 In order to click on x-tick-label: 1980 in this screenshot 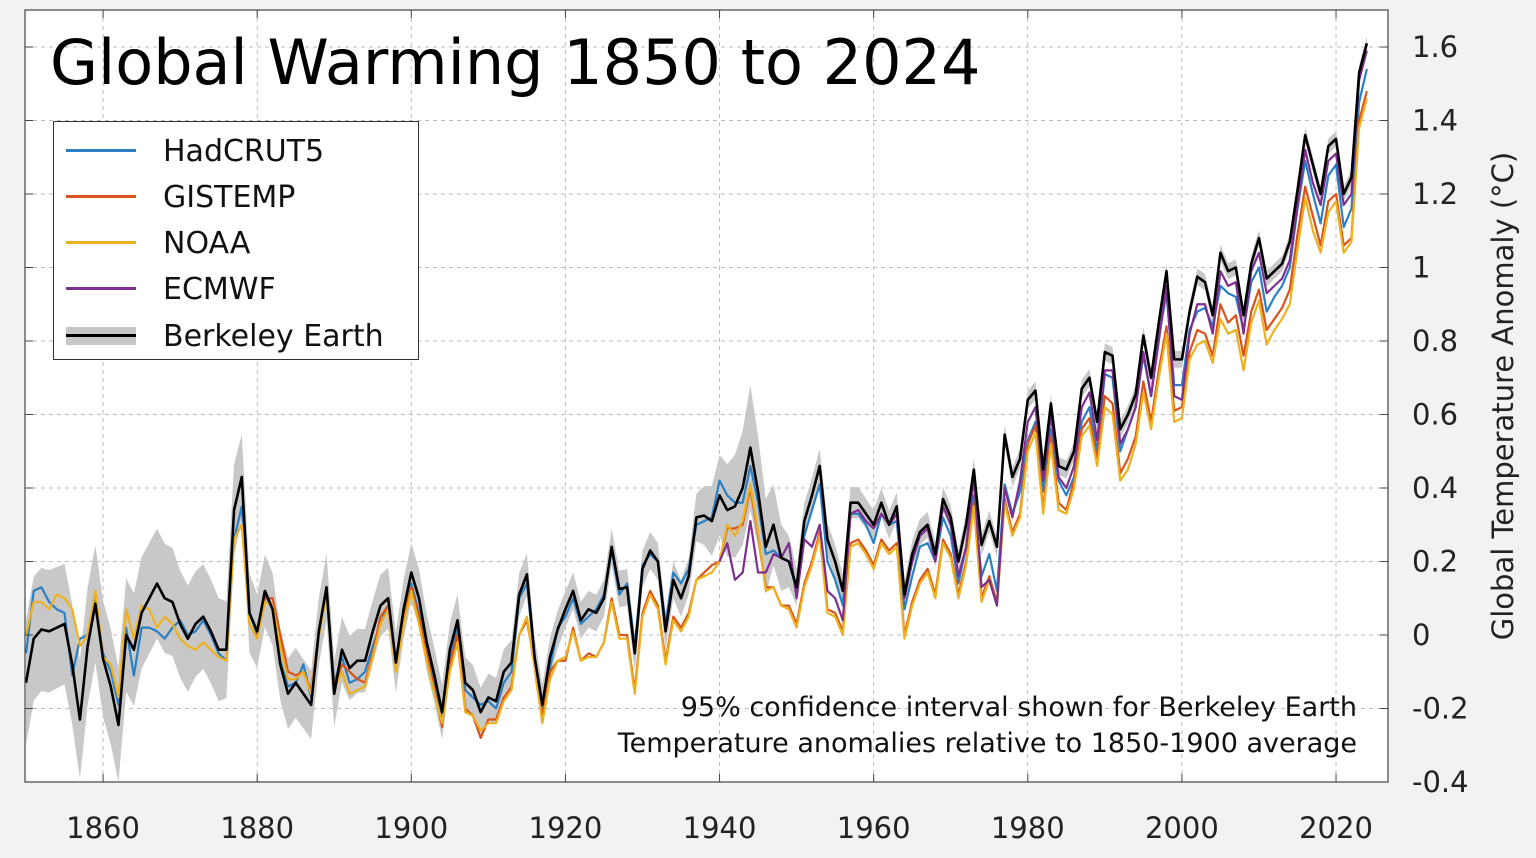, I will do `click(1028, 828)`.